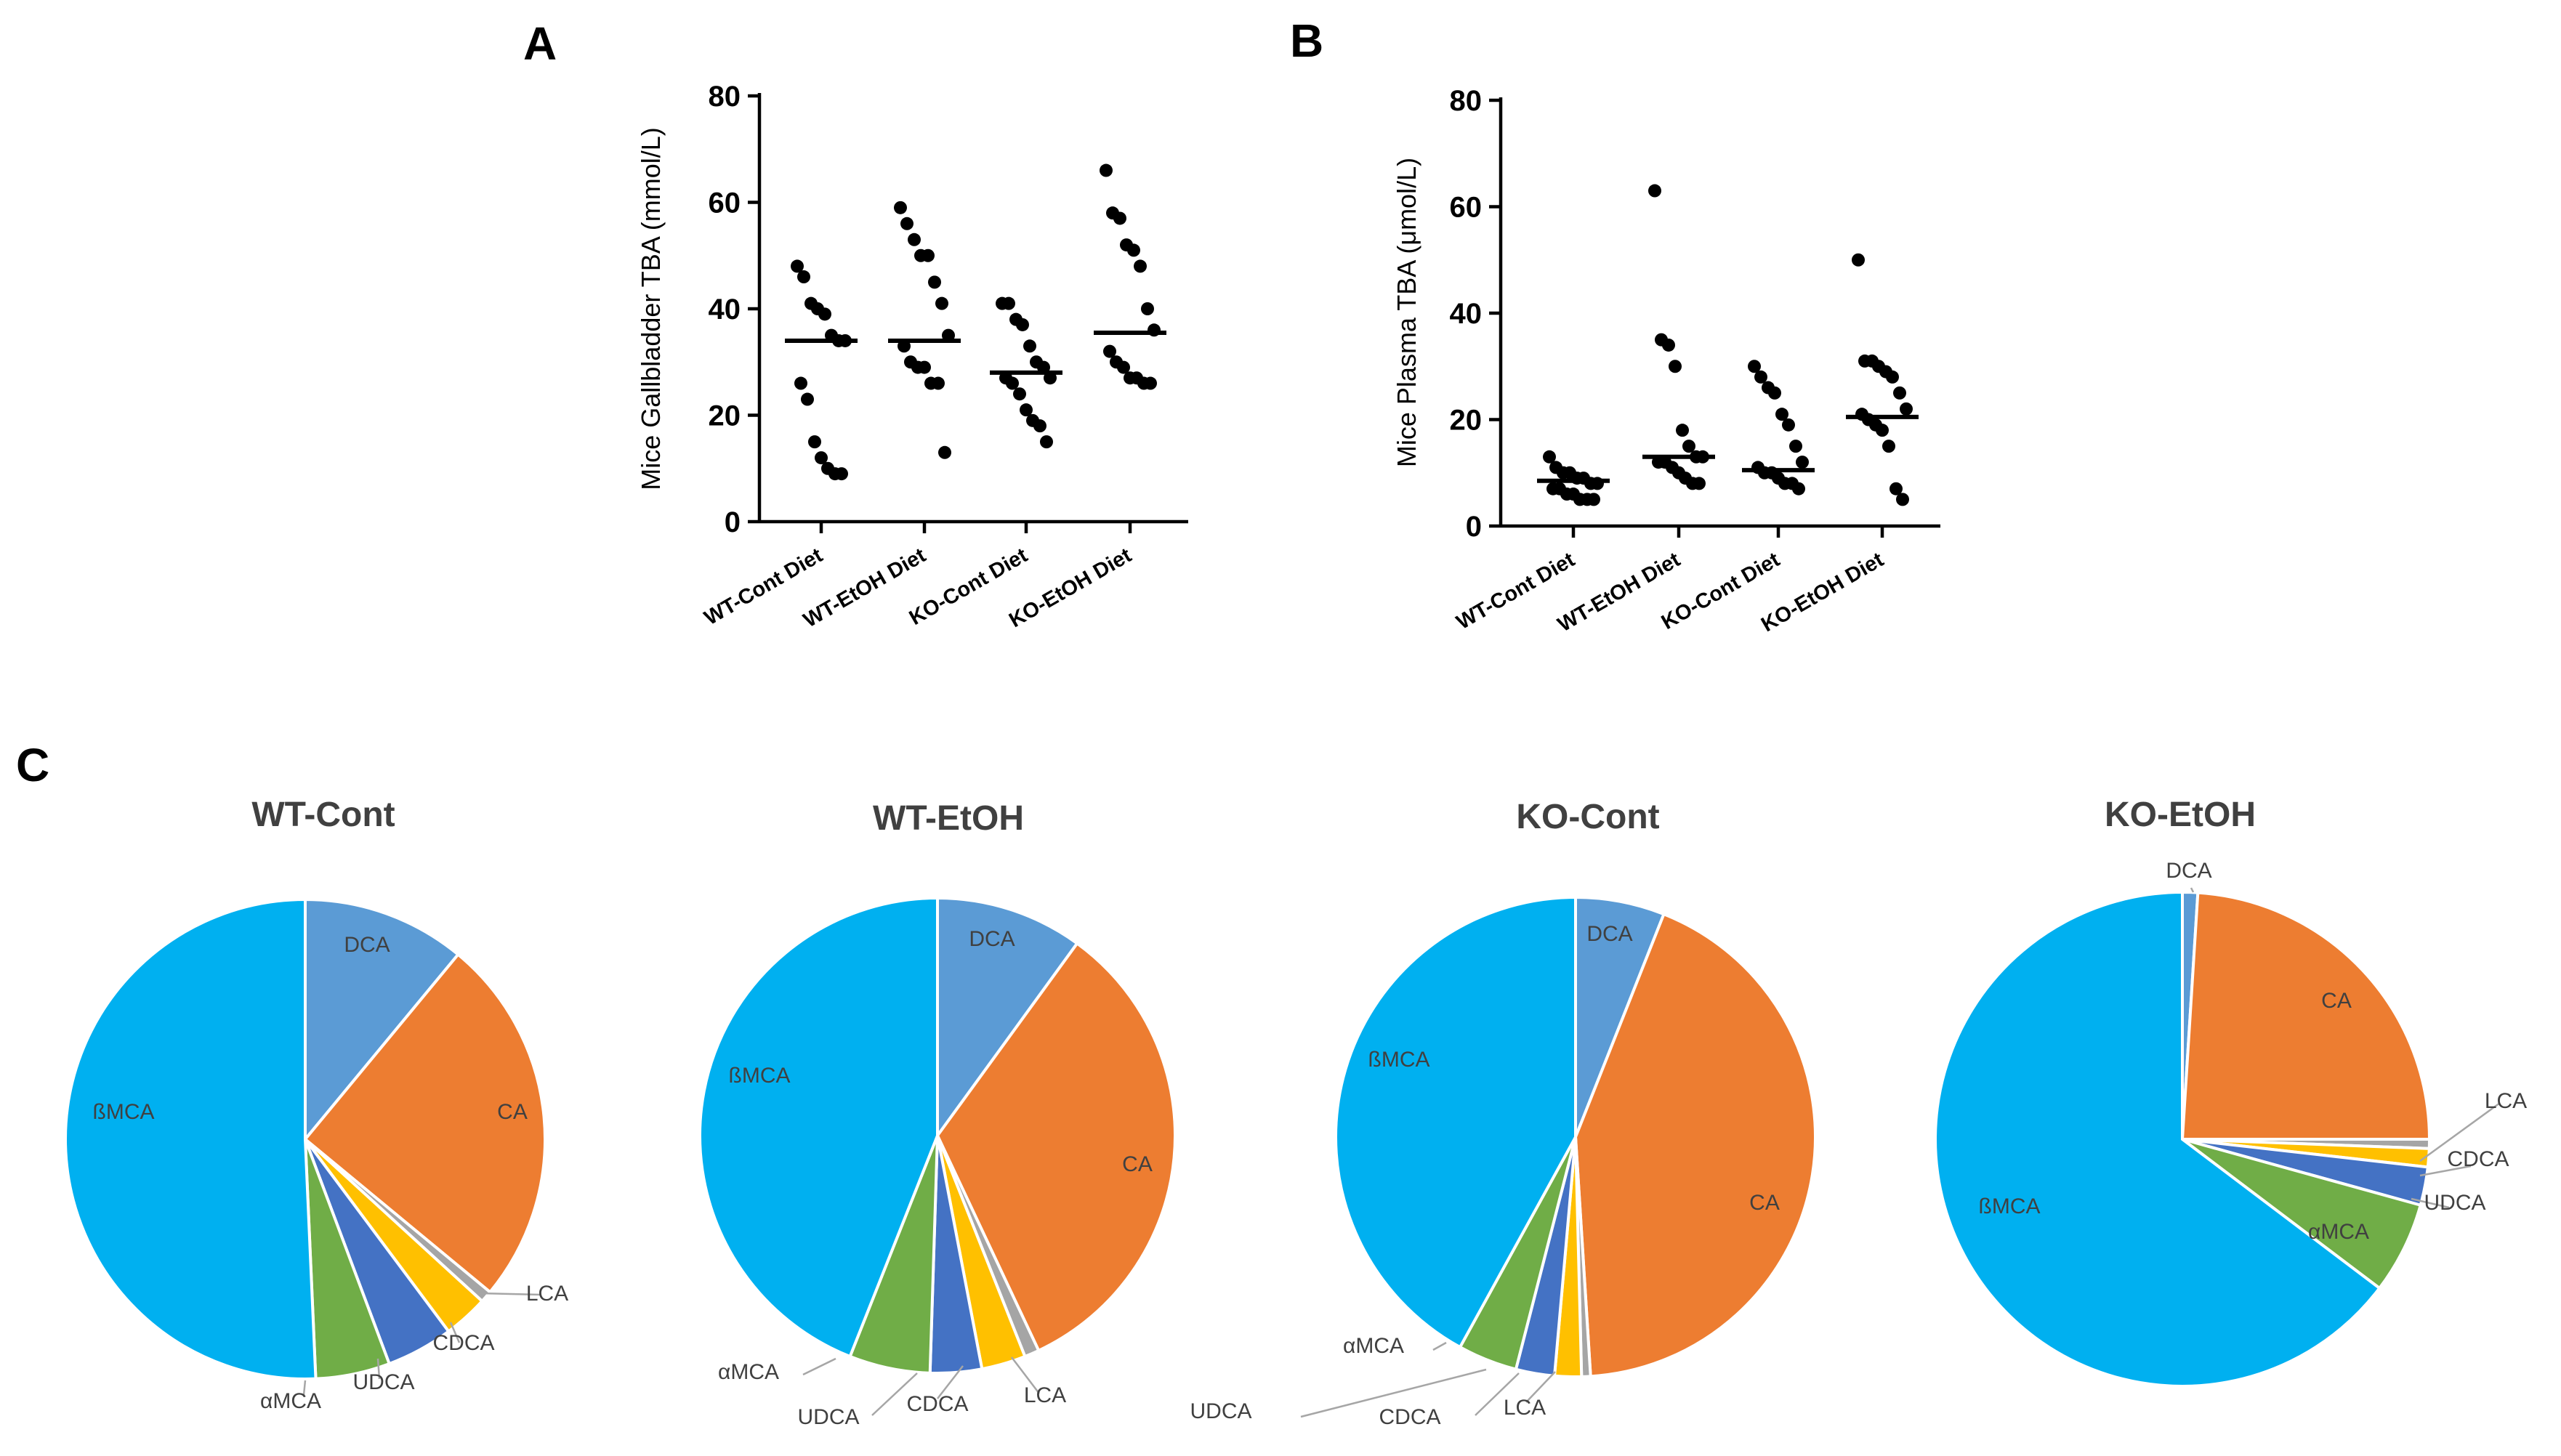 This screenshot has height=1456, width=2561. I want to click on pie-slice-dca, so click(382, 1020).